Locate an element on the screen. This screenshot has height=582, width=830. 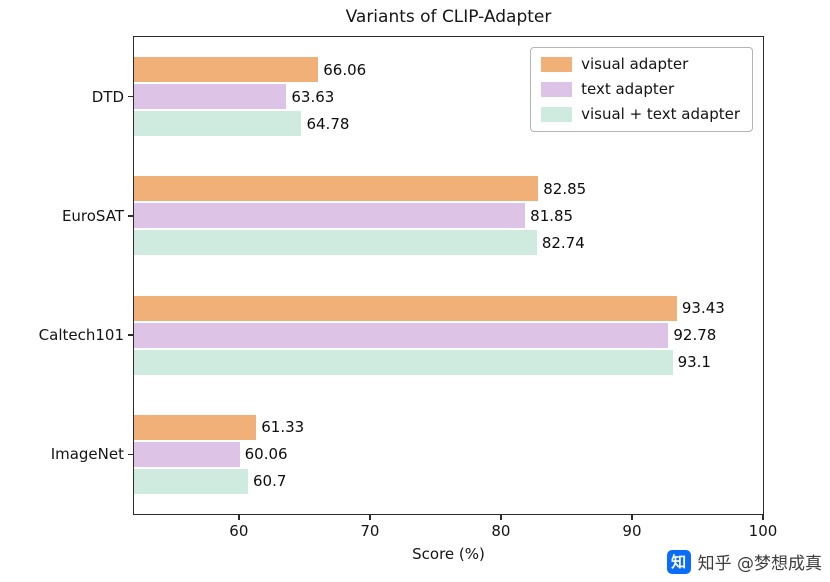
bar-value-label: 82.74 is located at coordinates (563, 242).